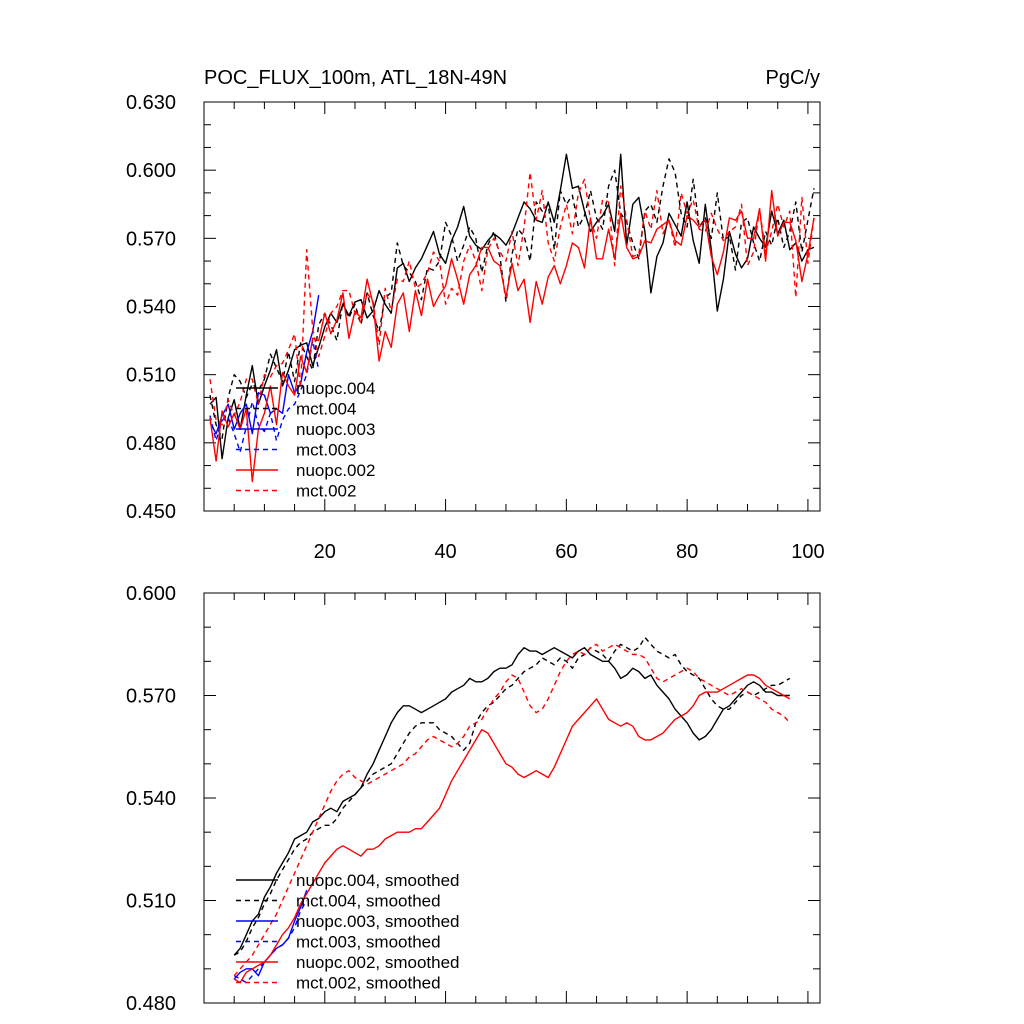  Describe the element at coordinates (326, 491) in the screenshot. I see `legend-label-mct-002: mct.002` at that location.